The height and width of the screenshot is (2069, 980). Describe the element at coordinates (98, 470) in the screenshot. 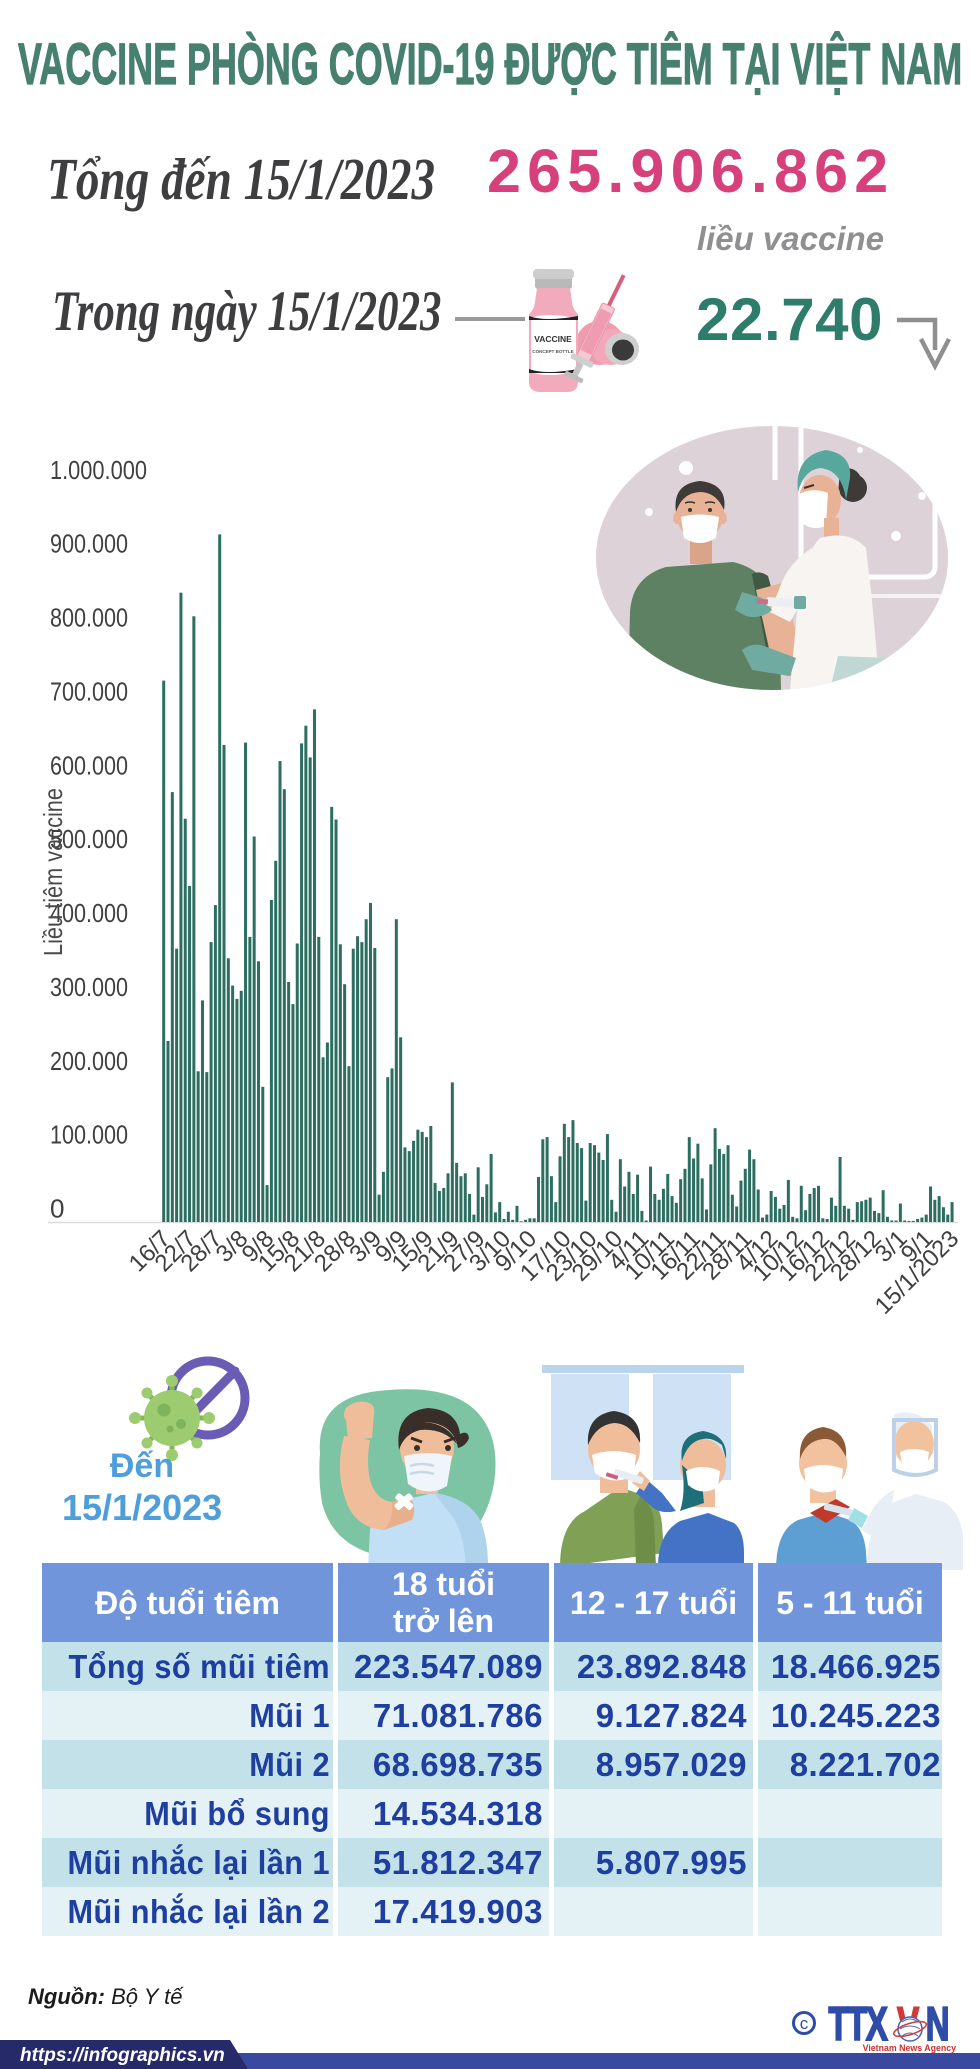

I see `svg-text: 1.000.000` at that location.